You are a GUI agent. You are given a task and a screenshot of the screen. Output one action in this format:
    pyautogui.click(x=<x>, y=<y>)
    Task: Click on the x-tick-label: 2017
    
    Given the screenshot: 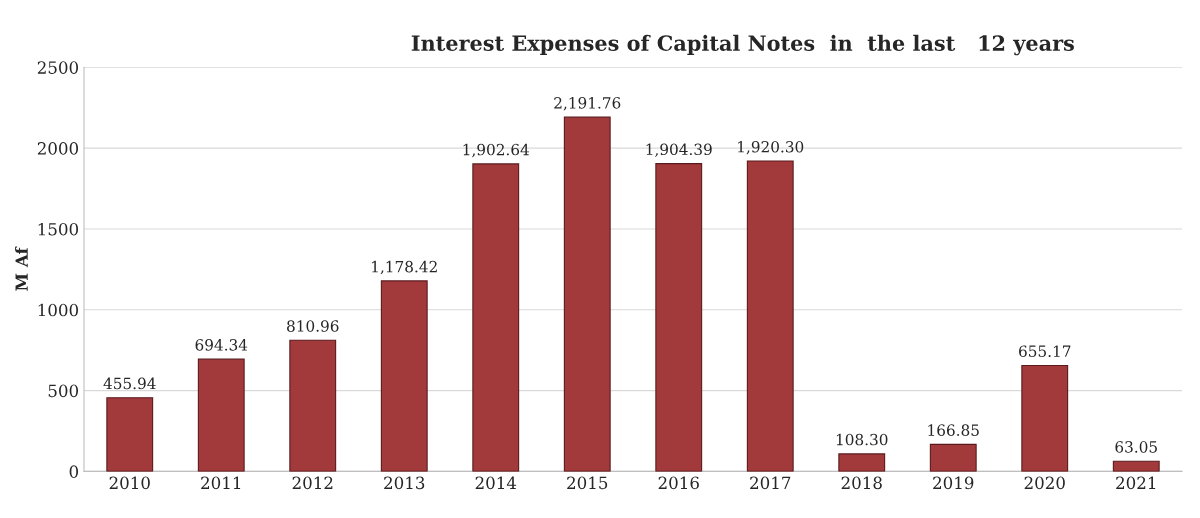 What is the action you would take?
    pyautogui.click(x=770, y=483)
    